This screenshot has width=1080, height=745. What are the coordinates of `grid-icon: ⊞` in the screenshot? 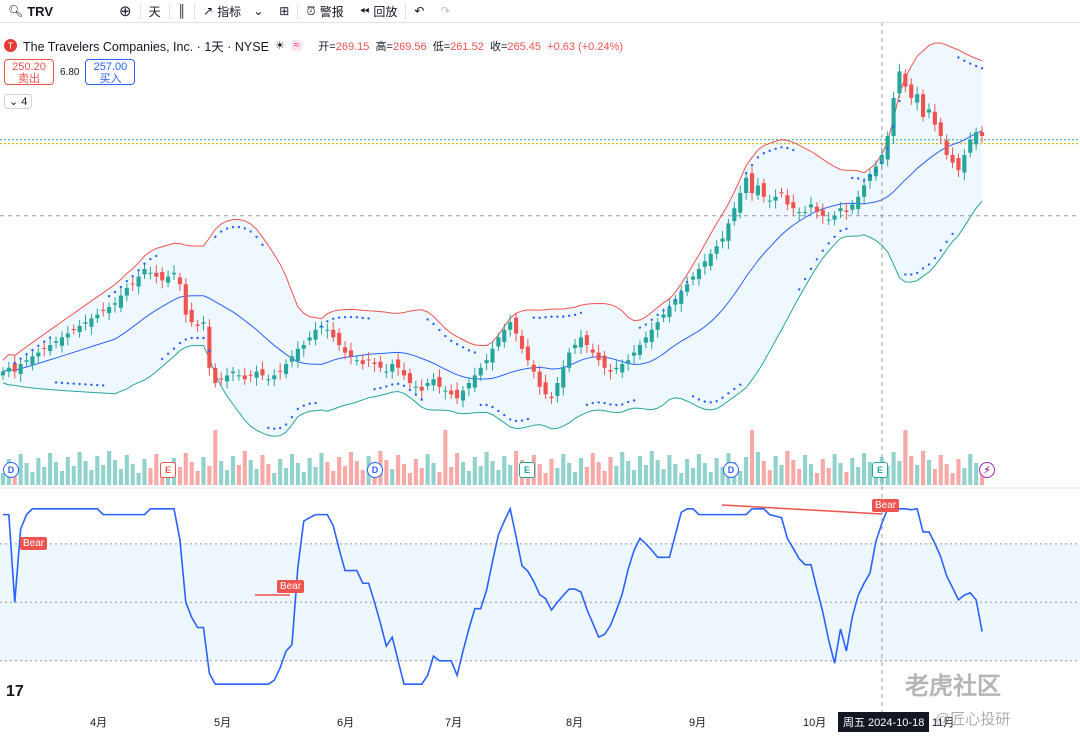 It's located at (284, 11).